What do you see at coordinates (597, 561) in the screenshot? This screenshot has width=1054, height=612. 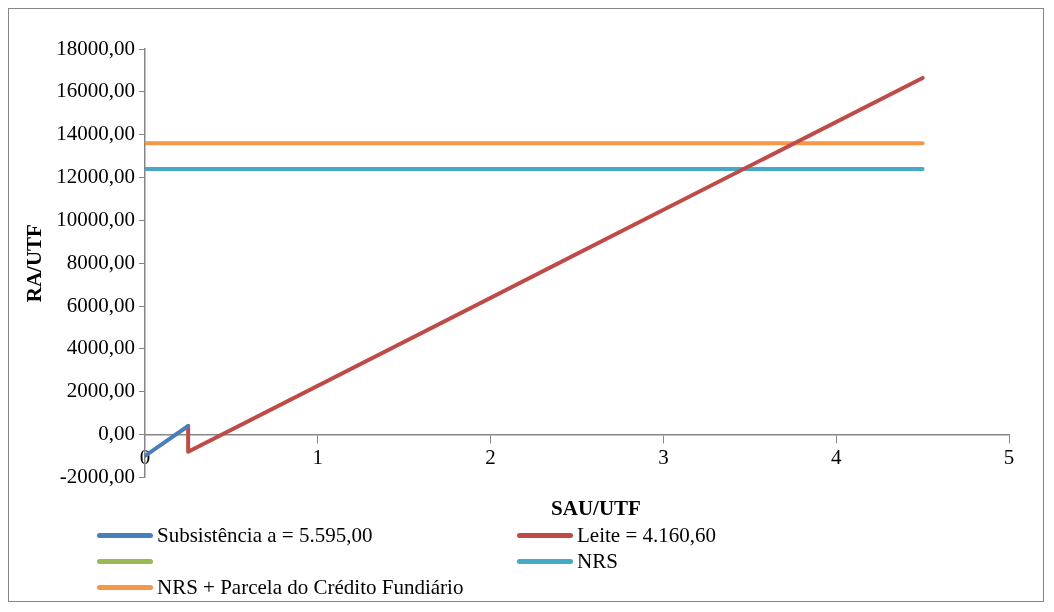 I see `legend-label: NRS` at bounding box center [597, 561].